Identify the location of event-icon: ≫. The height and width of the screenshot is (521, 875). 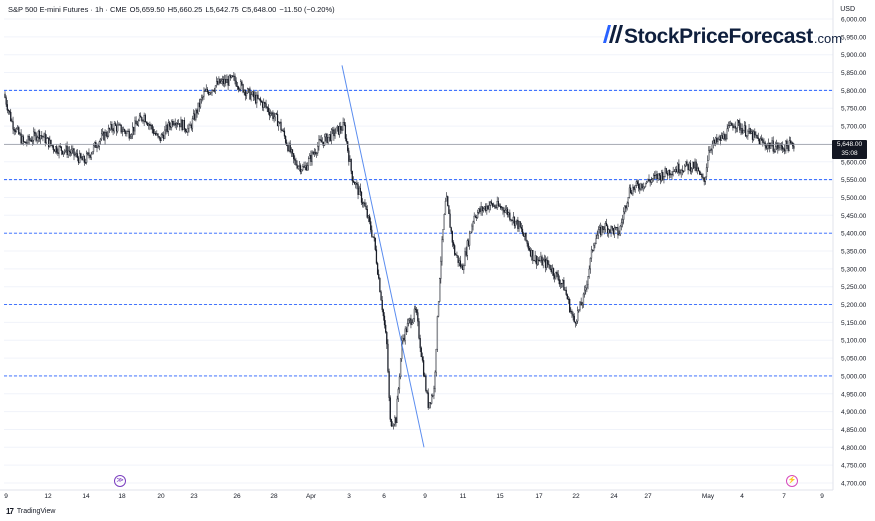
(120, 481).